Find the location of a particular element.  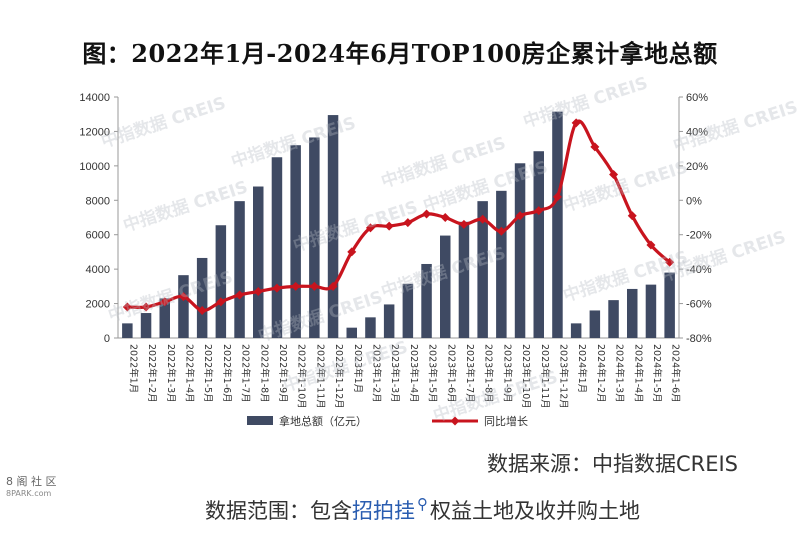

x-tick-label: 2024年1-4月 is located at coordinates (638, 373).